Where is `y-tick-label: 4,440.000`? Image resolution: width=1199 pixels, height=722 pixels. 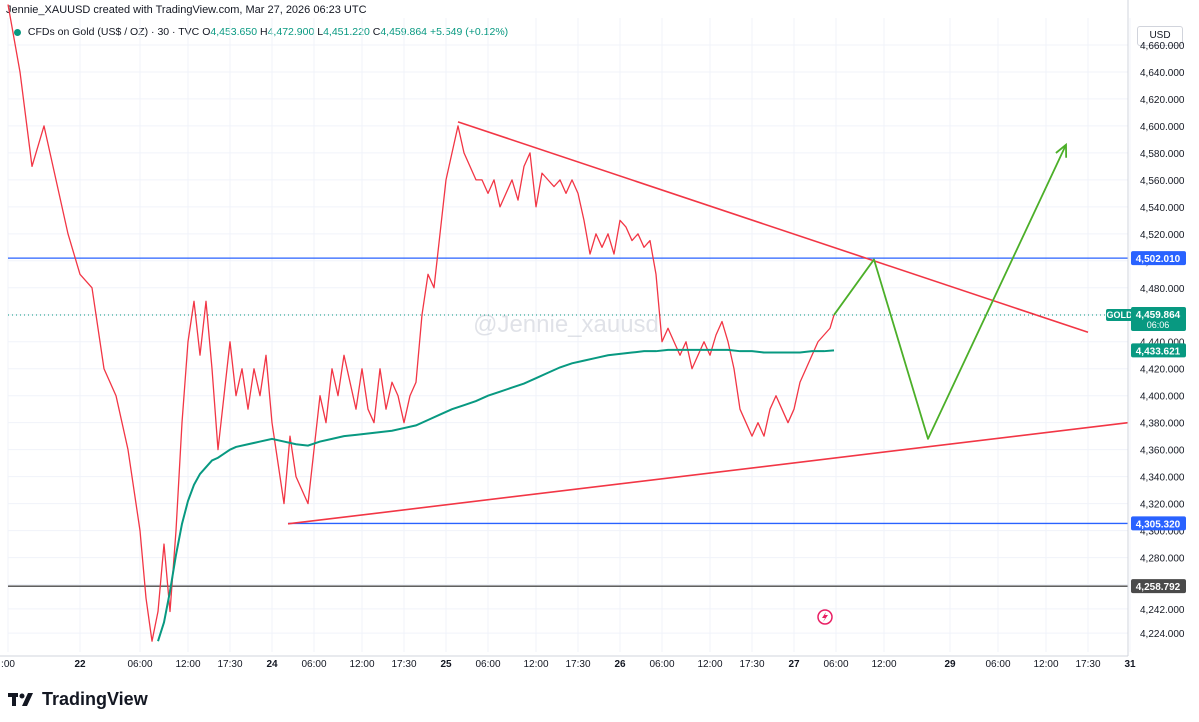
y-tick-label: 4,440.000 is located at coordinates (1162, 343).